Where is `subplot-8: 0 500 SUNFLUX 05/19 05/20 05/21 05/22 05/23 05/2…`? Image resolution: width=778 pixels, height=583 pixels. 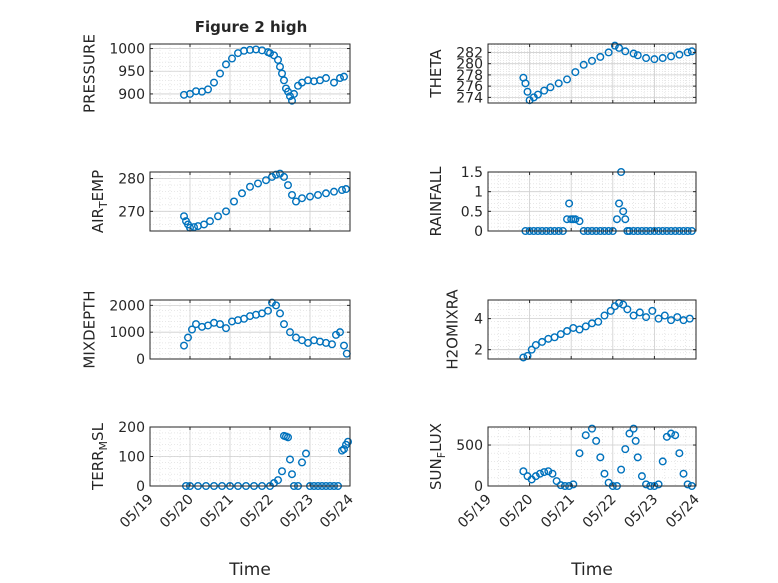
subplot-8: 0 500 SUNFLUX 05/19 05/20 05/21 05/22 05/23 05/2… is located at coordinates (565, 501).